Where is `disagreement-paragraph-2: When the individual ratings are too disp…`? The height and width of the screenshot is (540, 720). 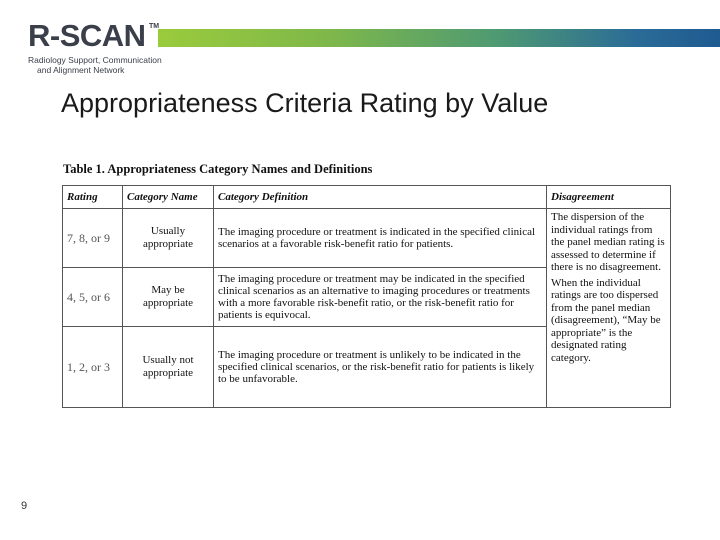 disagreement-paragraph-2: When the individual ratings are too disp… is located at coordinates (606, 320).